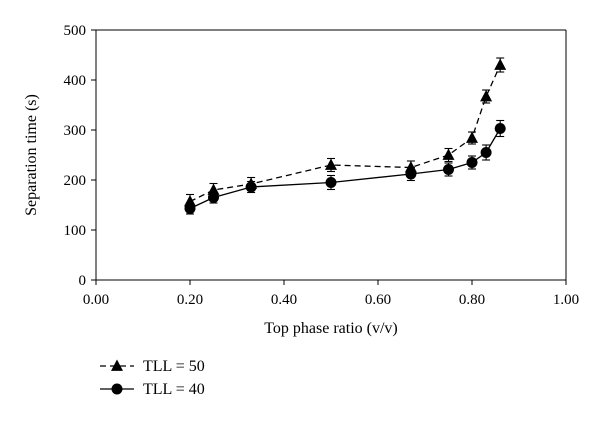 The height and width of the screenshot is (421, 600). Describe the element at coordinates (331, 328) in the screenshot. I see `x-axis-title: Top phase ratio (v/v)` at that location.